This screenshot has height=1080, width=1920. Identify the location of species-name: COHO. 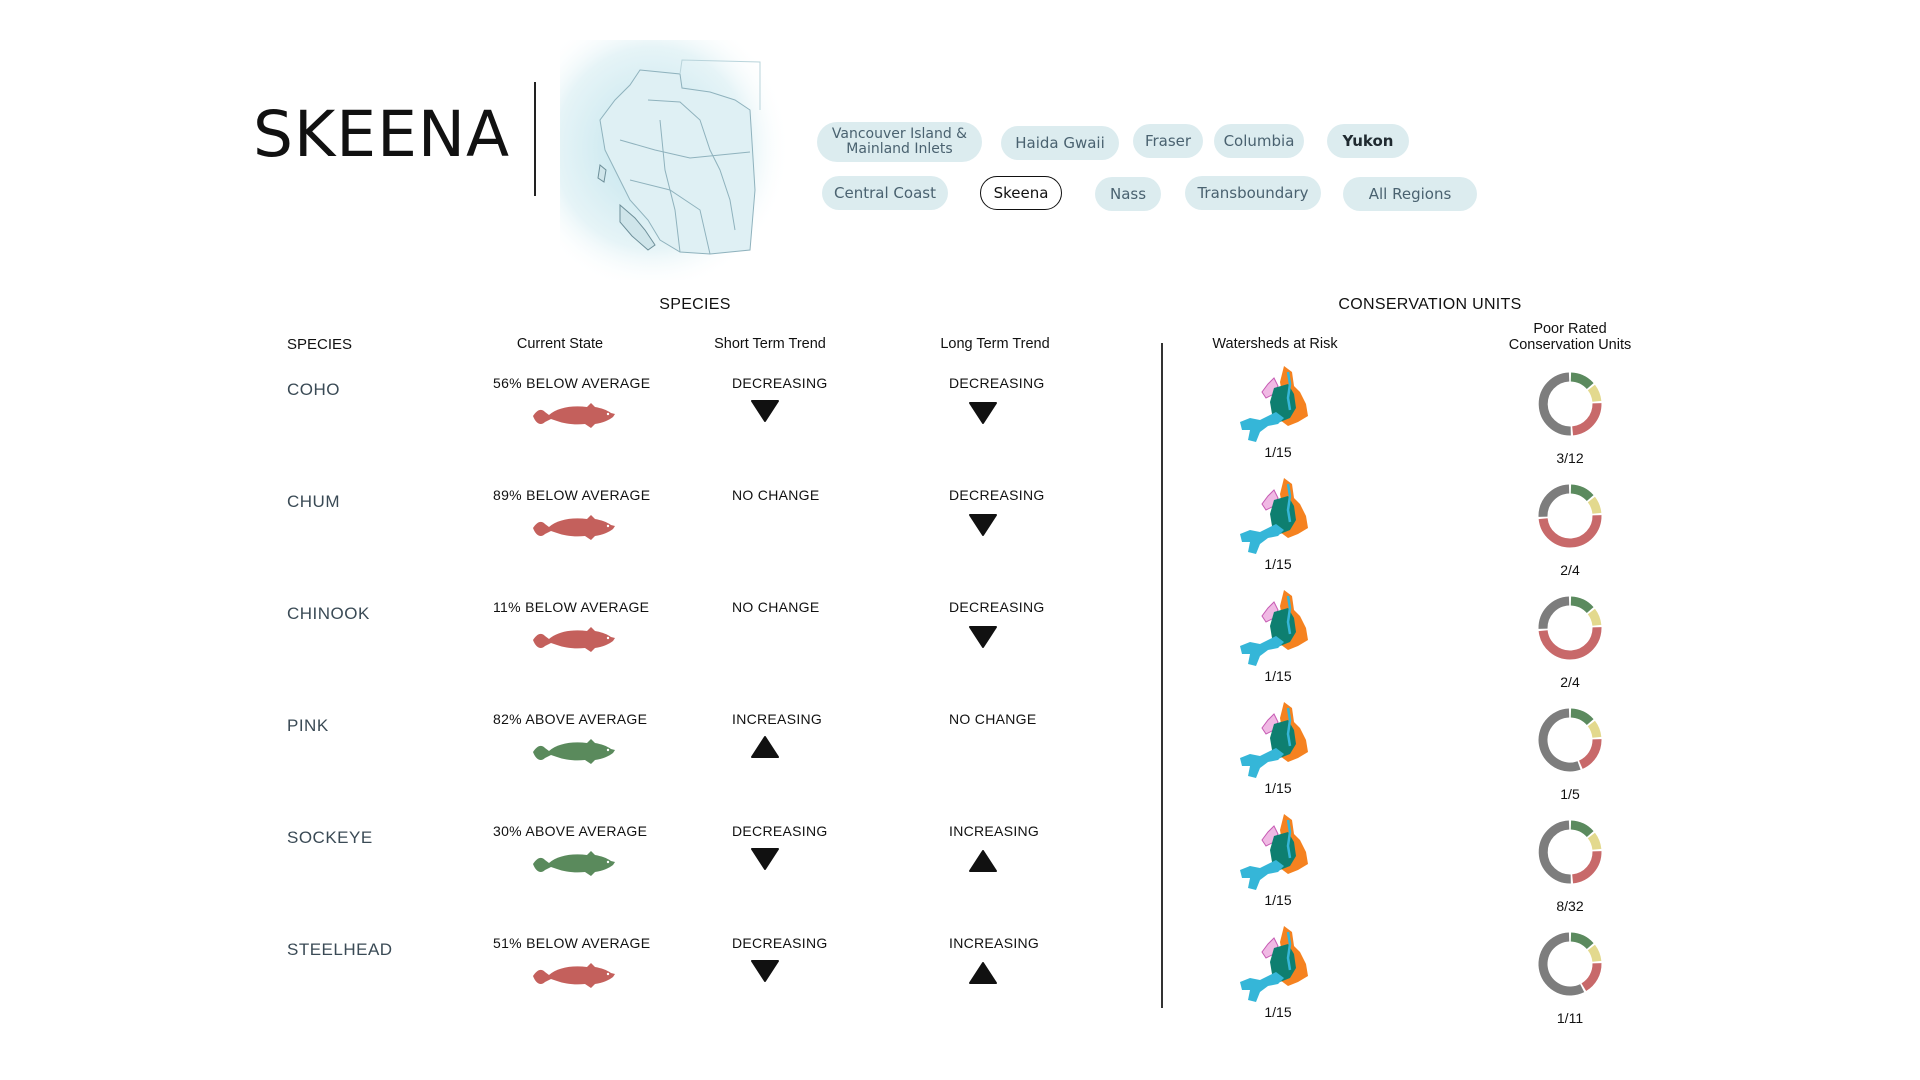
(313, 389).